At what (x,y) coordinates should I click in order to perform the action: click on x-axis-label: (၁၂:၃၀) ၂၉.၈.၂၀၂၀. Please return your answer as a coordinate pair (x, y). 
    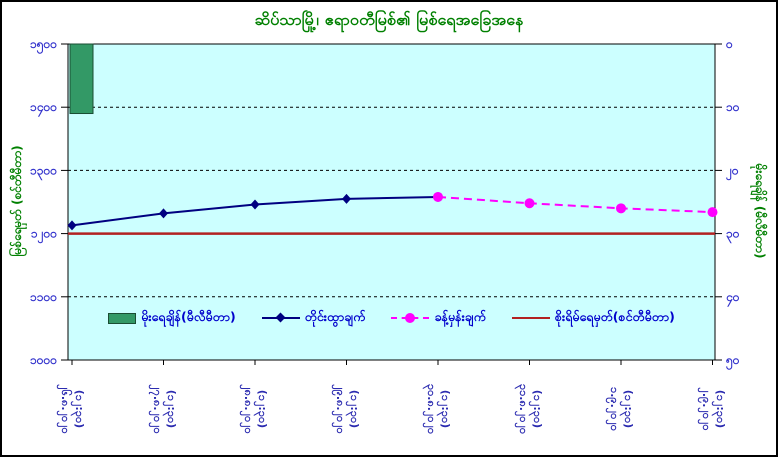
    Looking at the image, I should click on (347, 409).